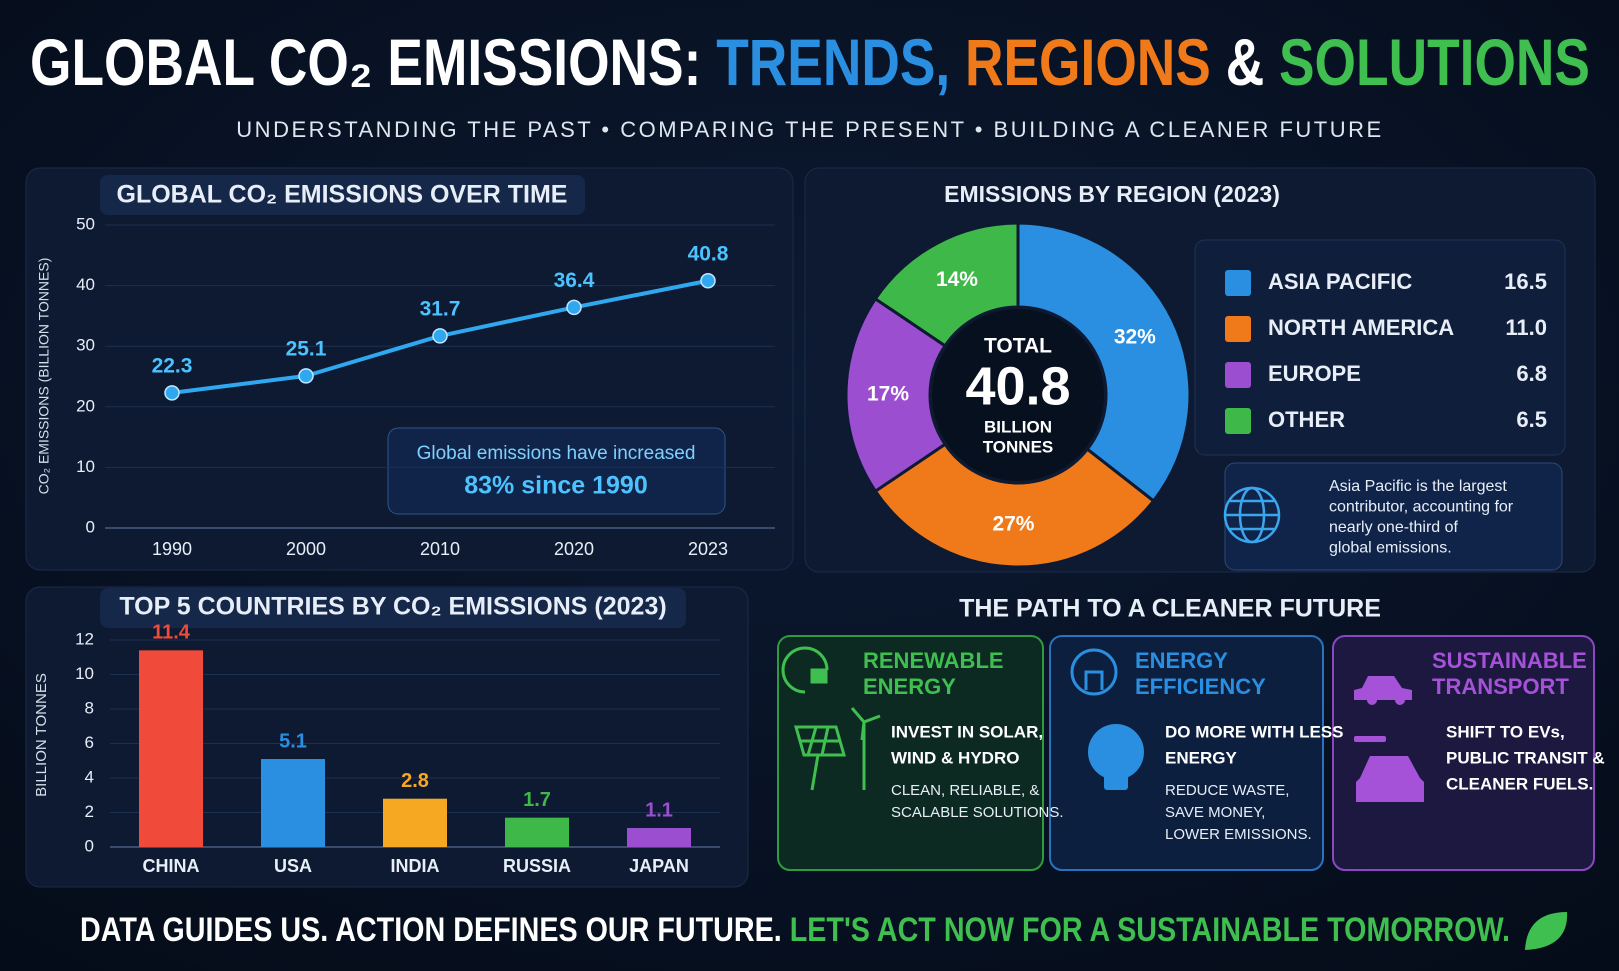 This screenshot has height=971, width=1619. What do you see at coordinates (1018, 446) in the screenshot?
I see `center-unit: TONNES` at bounding box center [1018, 446].